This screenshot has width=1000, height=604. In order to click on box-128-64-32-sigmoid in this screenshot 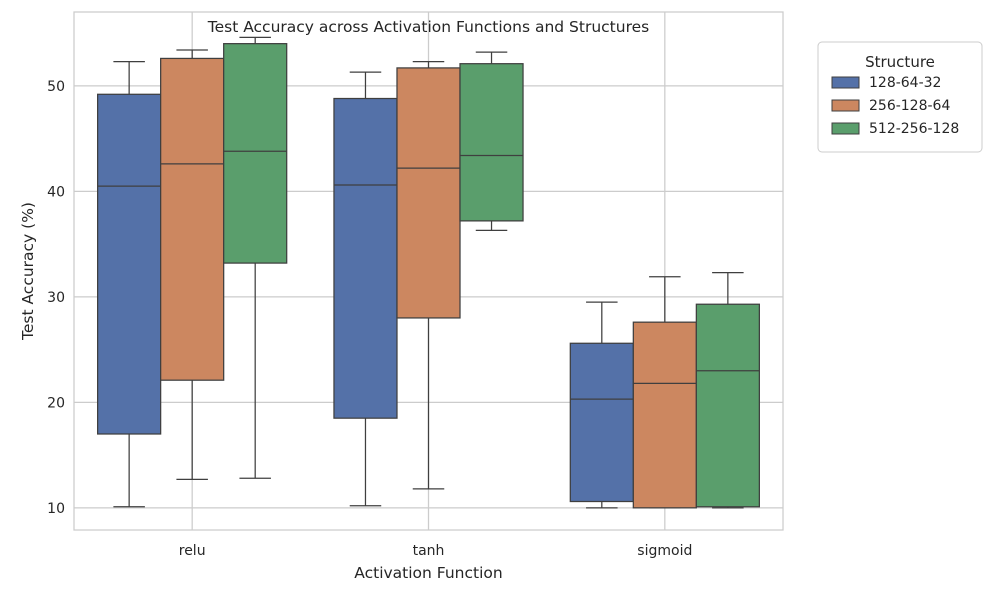, I will do `click(601, 405)`.